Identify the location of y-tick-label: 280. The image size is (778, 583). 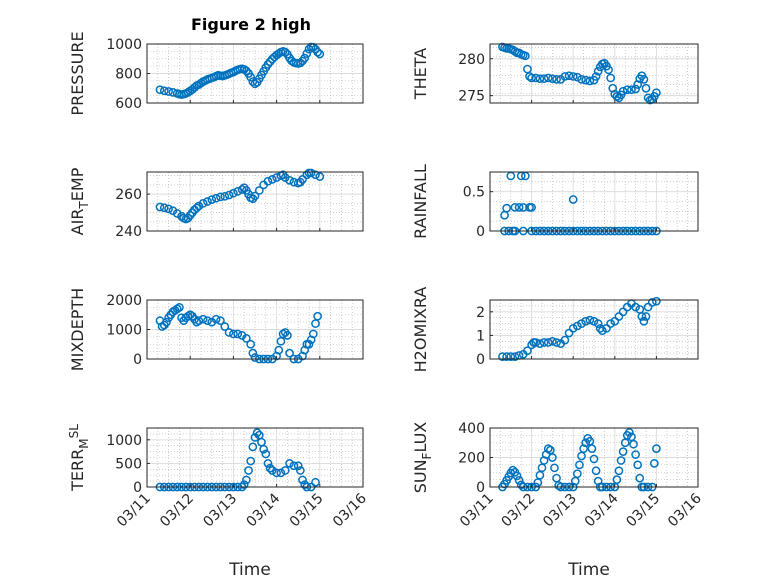
(471, 60).